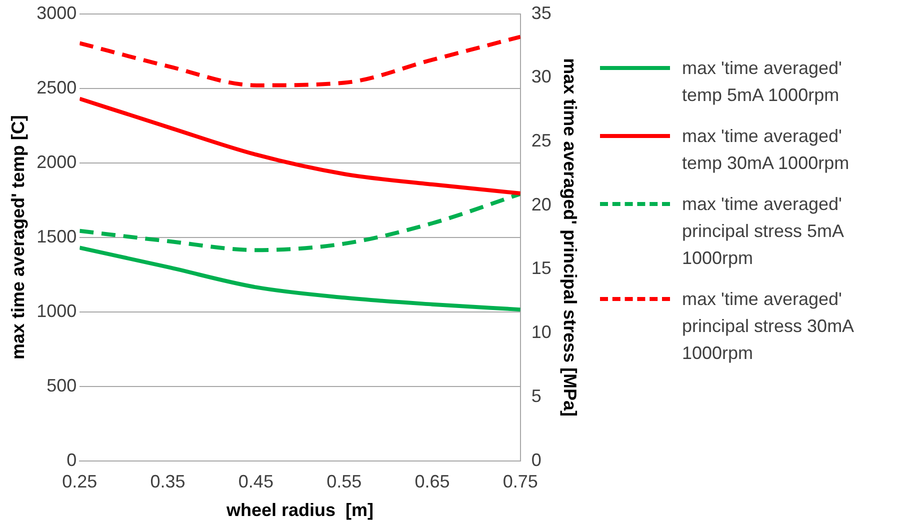 The image size is (907, 530). What do you see at coordinates (344, 482) in the screenshot?
I see `x-tick-label: 0.55` at bounding box center [344, 482].